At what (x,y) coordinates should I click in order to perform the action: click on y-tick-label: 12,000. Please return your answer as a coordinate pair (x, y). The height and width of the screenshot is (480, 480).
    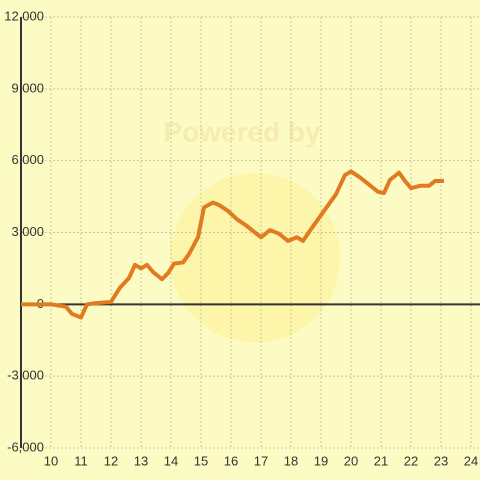
    Looking at the image, I should click on (24, 15).